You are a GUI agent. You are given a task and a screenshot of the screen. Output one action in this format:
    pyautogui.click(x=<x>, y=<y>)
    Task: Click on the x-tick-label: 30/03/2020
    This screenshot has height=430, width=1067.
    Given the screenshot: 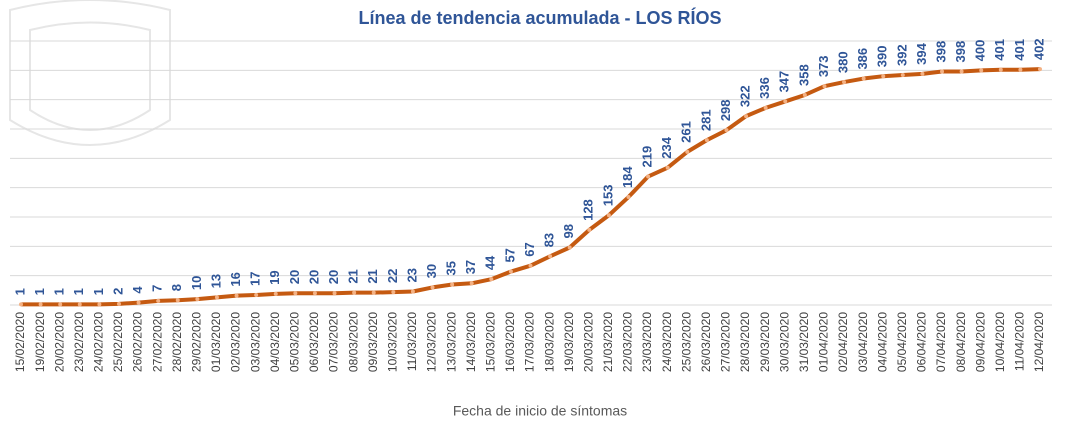 What is the action you would take?
    pyautogui.click(x=784, y=342)
    